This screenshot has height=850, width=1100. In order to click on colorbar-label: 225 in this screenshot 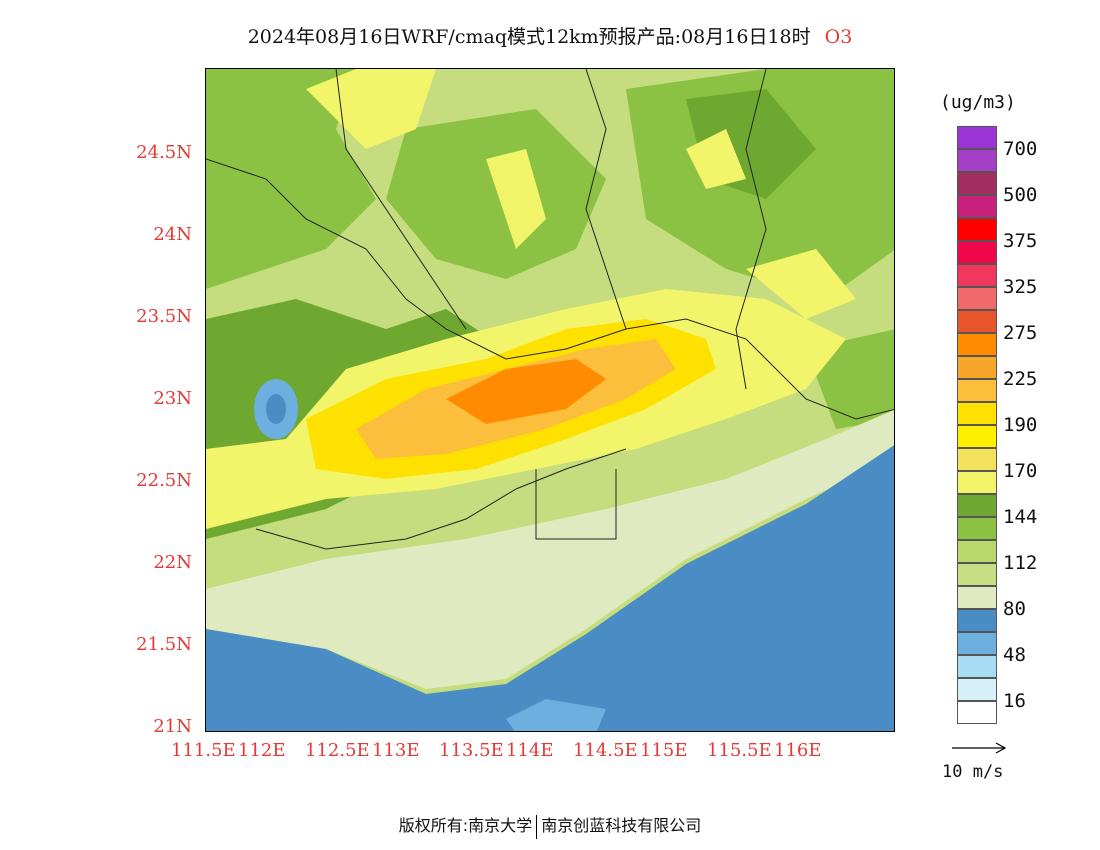, I will do `click(1020, 379)`.